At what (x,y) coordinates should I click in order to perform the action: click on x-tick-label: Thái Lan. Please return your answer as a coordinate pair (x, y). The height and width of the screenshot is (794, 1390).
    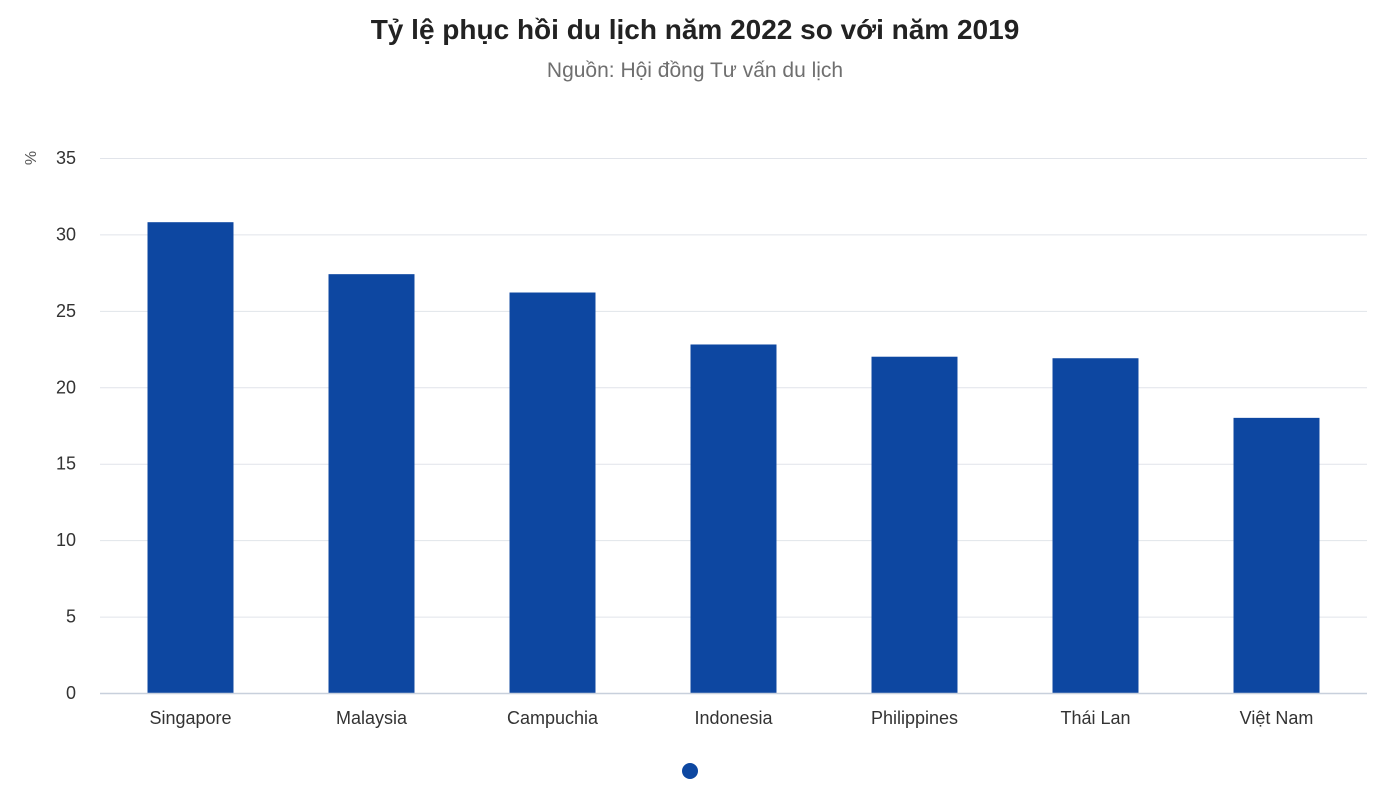
    Looking at the image, I should click on (1095, 718).